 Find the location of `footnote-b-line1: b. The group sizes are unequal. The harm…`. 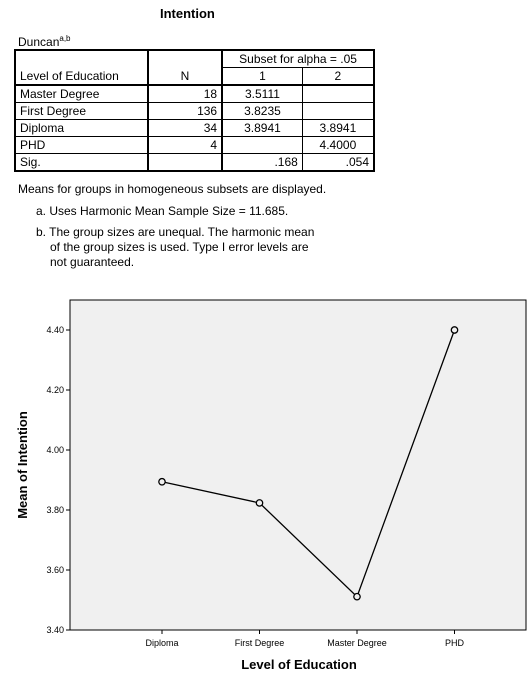

footnote-b-line1: b. The group sizes are unequal. The harm… is located at coordinates (175, 232).